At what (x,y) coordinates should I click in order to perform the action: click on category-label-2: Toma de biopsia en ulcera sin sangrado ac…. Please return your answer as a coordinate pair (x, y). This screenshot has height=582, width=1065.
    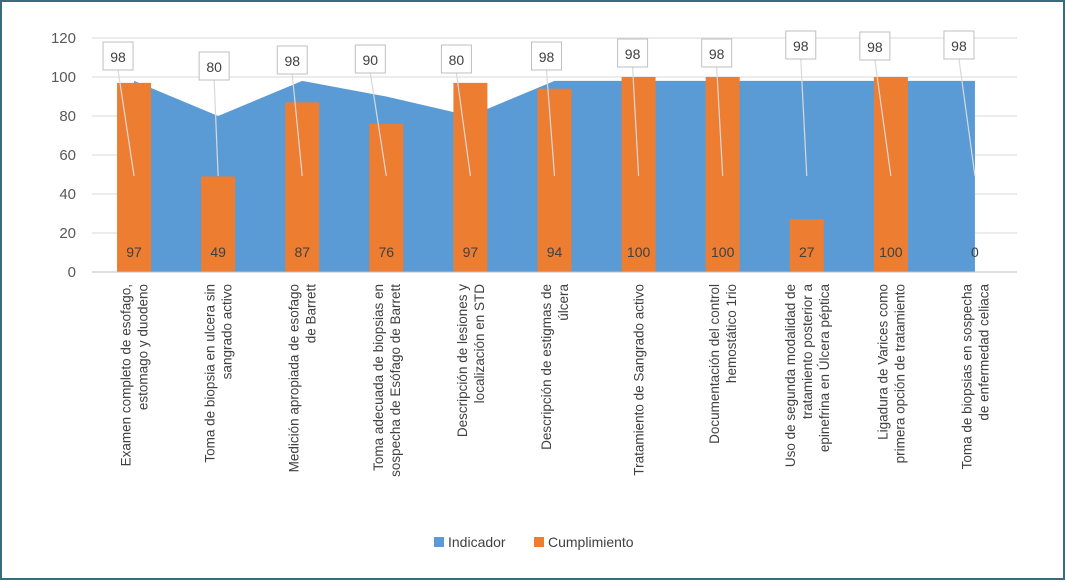
    Looking at the image, I should click on (219, 373).